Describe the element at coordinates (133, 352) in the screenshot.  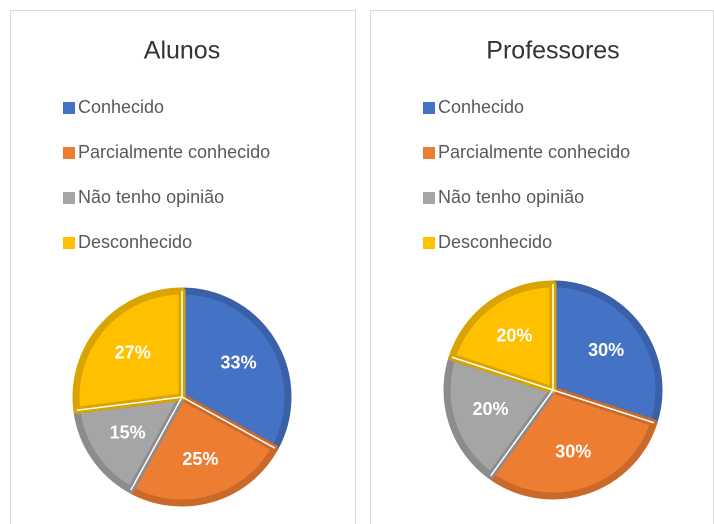
I see `data-label: 27%` at that location.